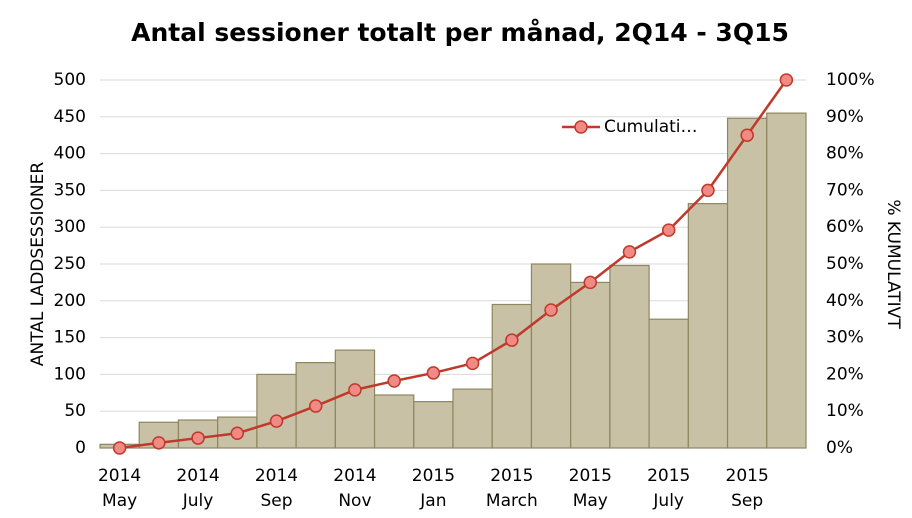 This screenshot has height=518, width=912. I want to click on y2-tick-label: 50%, so click(845, 264).